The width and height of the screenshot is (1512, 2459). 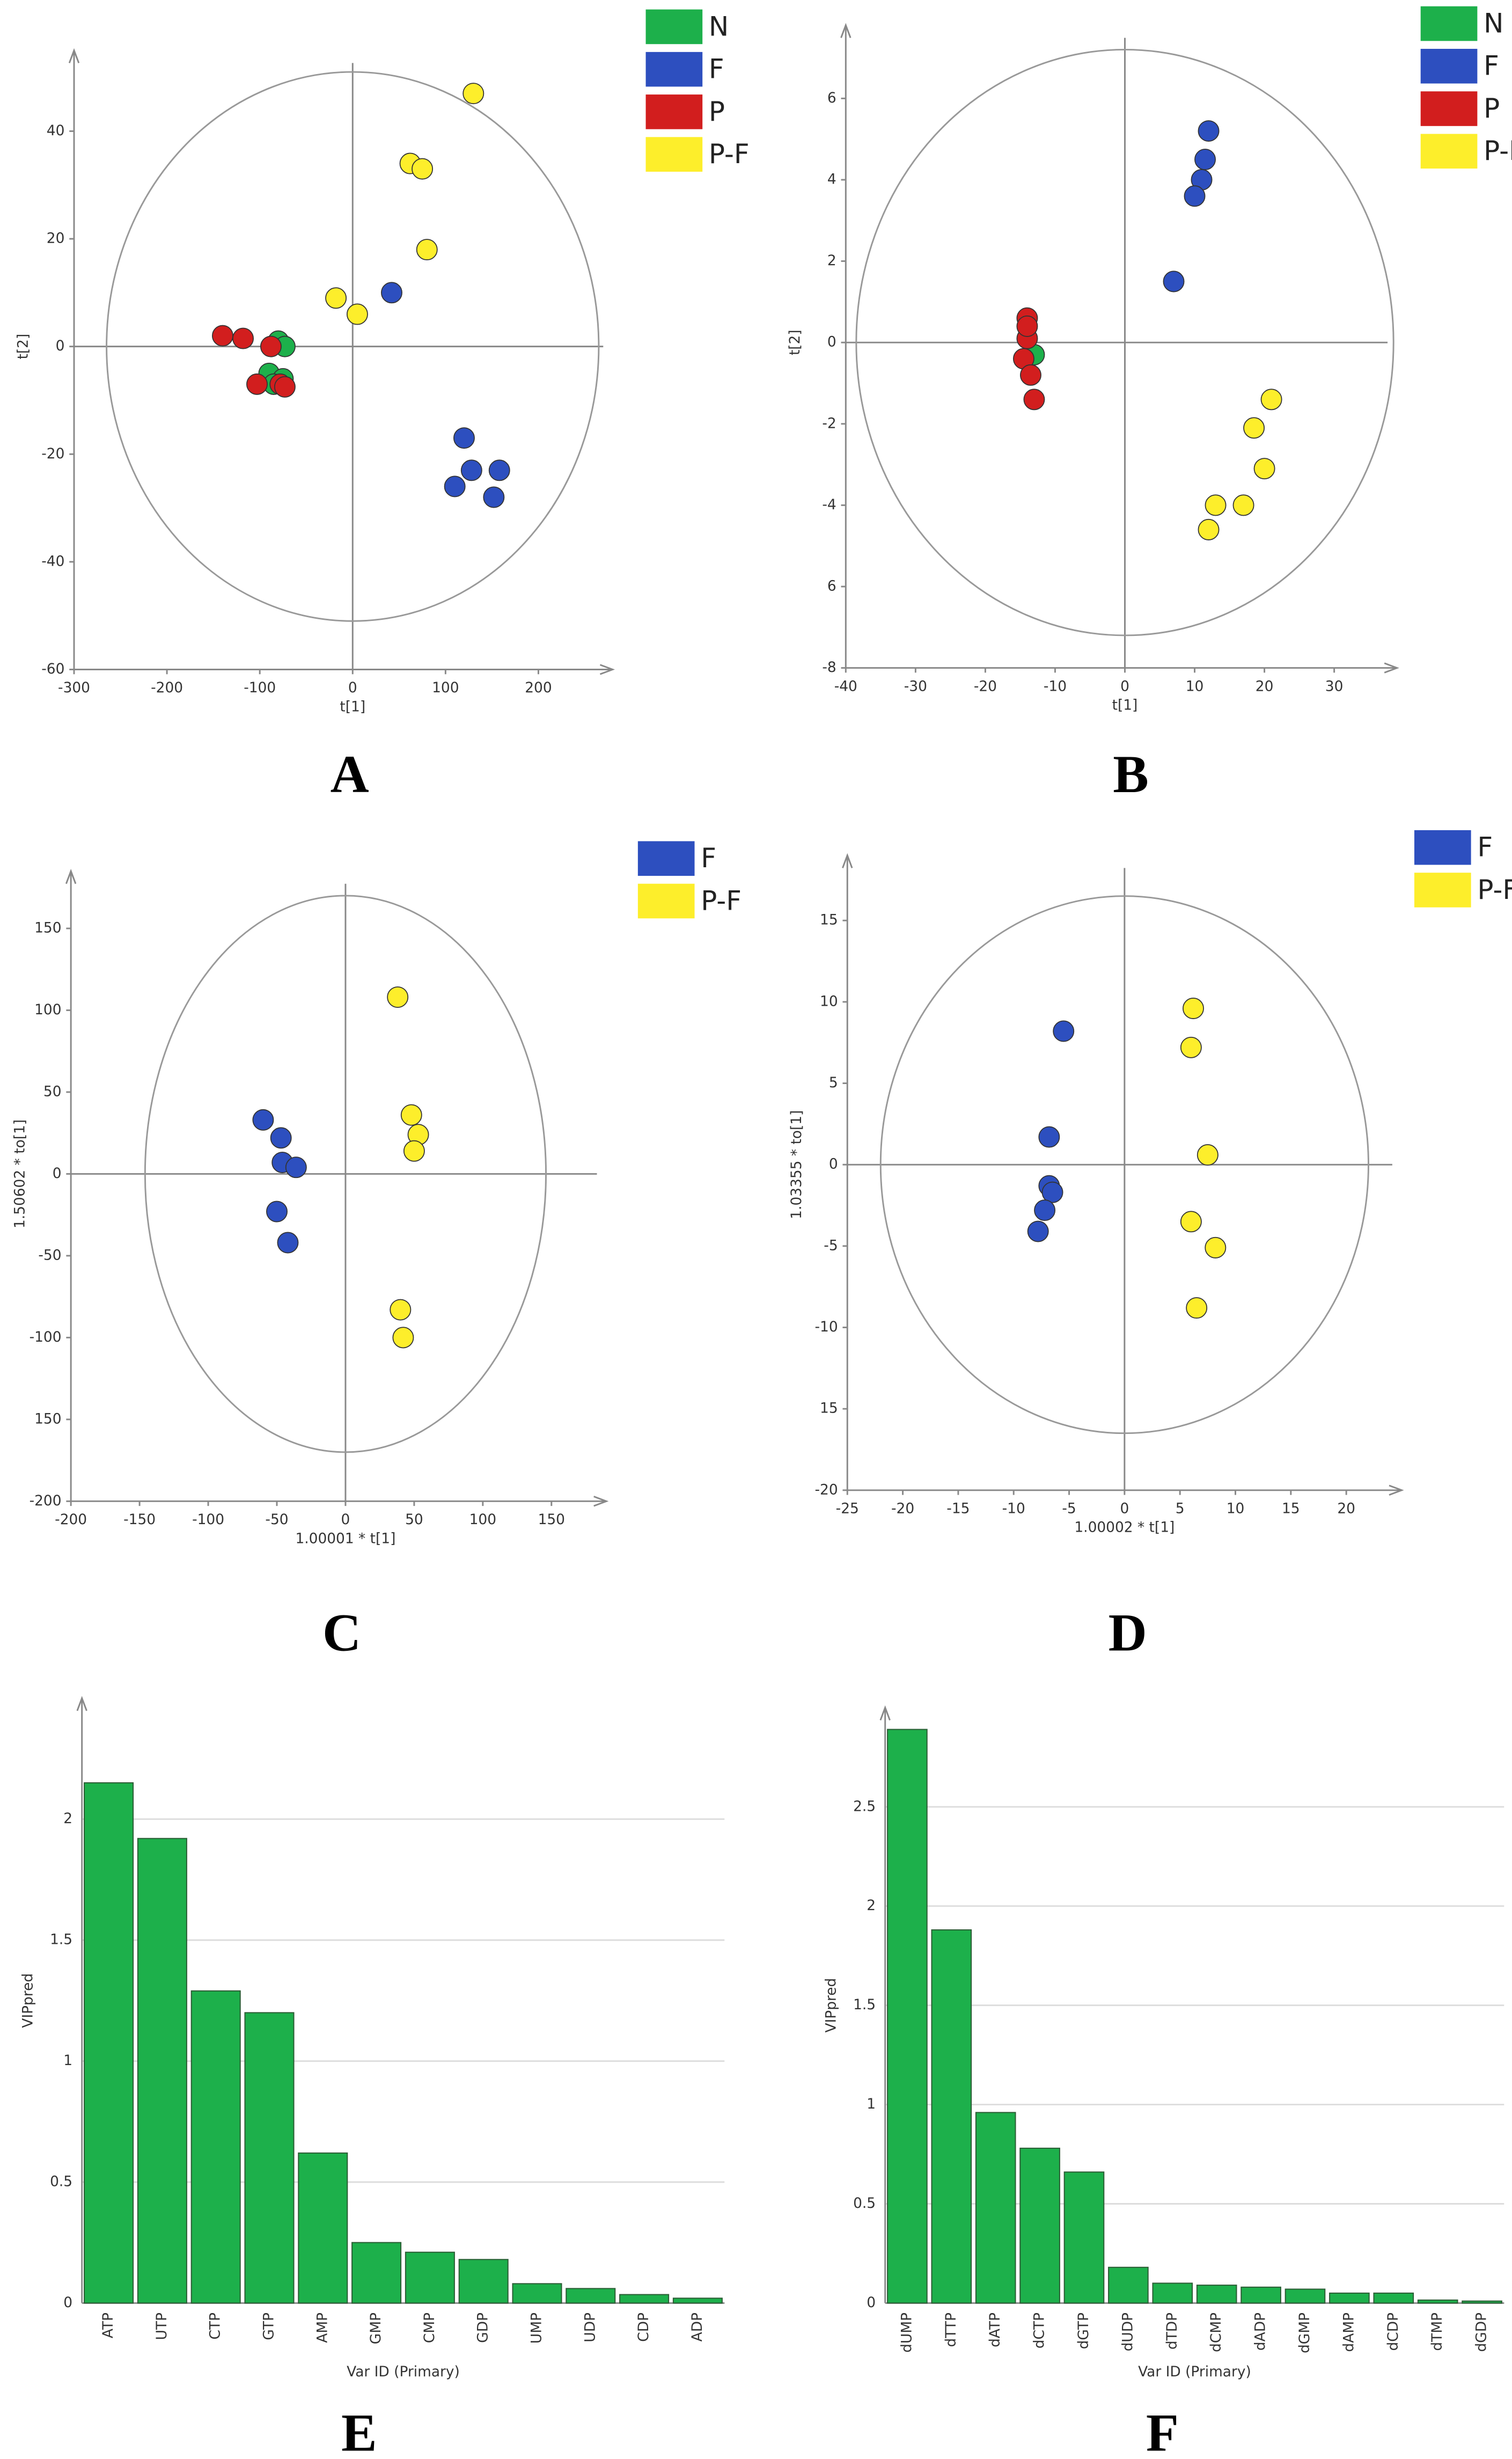 What do you see at coordinates (1127, 2331) in the screenshot?
I see `x-tick-label: dUDP` at bounding box center [1127, 2331].